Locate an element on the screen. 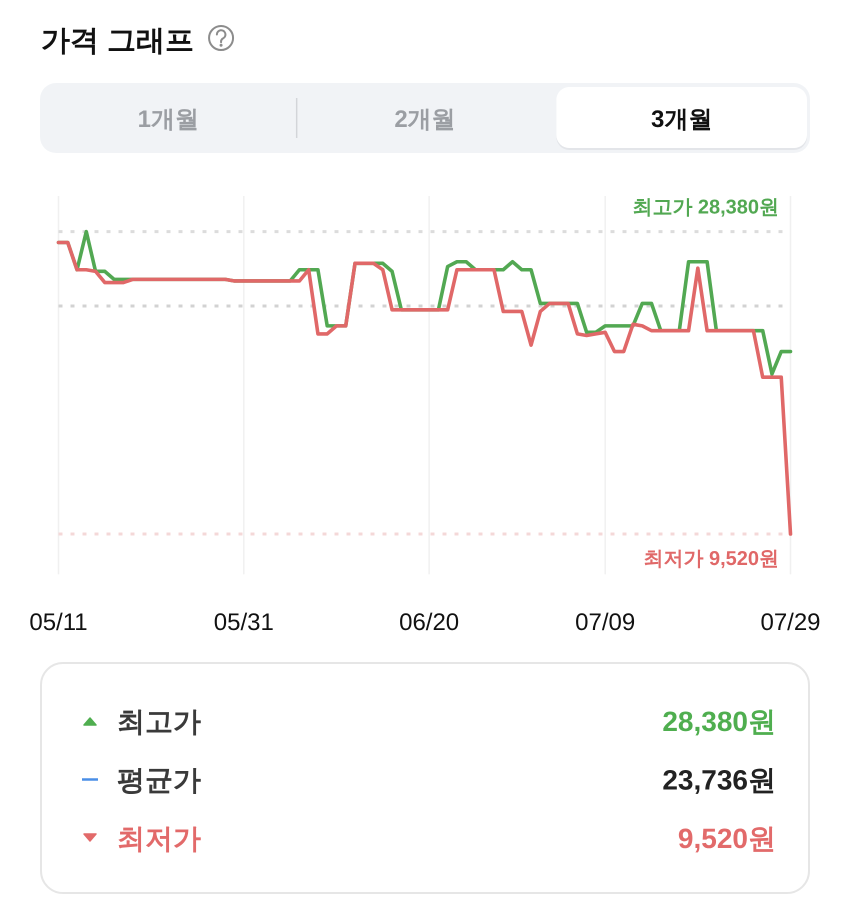  x-tick-label: 05/11 is located at coordinates (58, 622).